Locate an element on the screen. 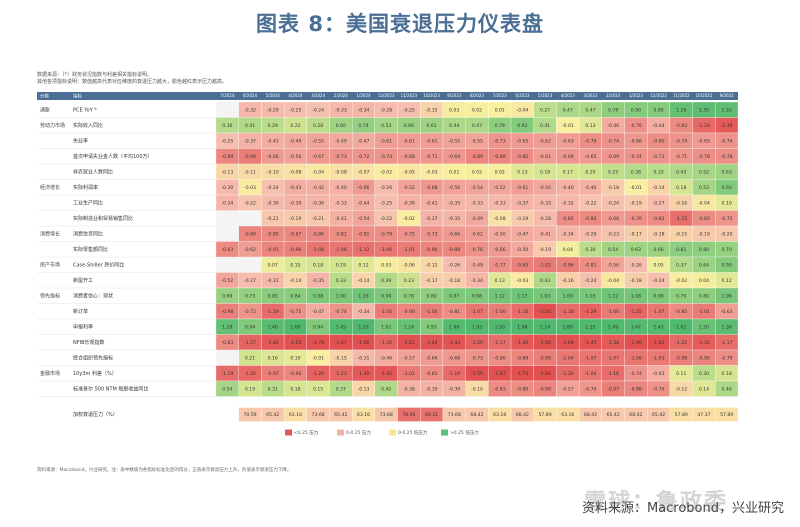 The height and width of the screenshot is (527, 800). cell-value: -0.23 is located at coordinates (613, 234).